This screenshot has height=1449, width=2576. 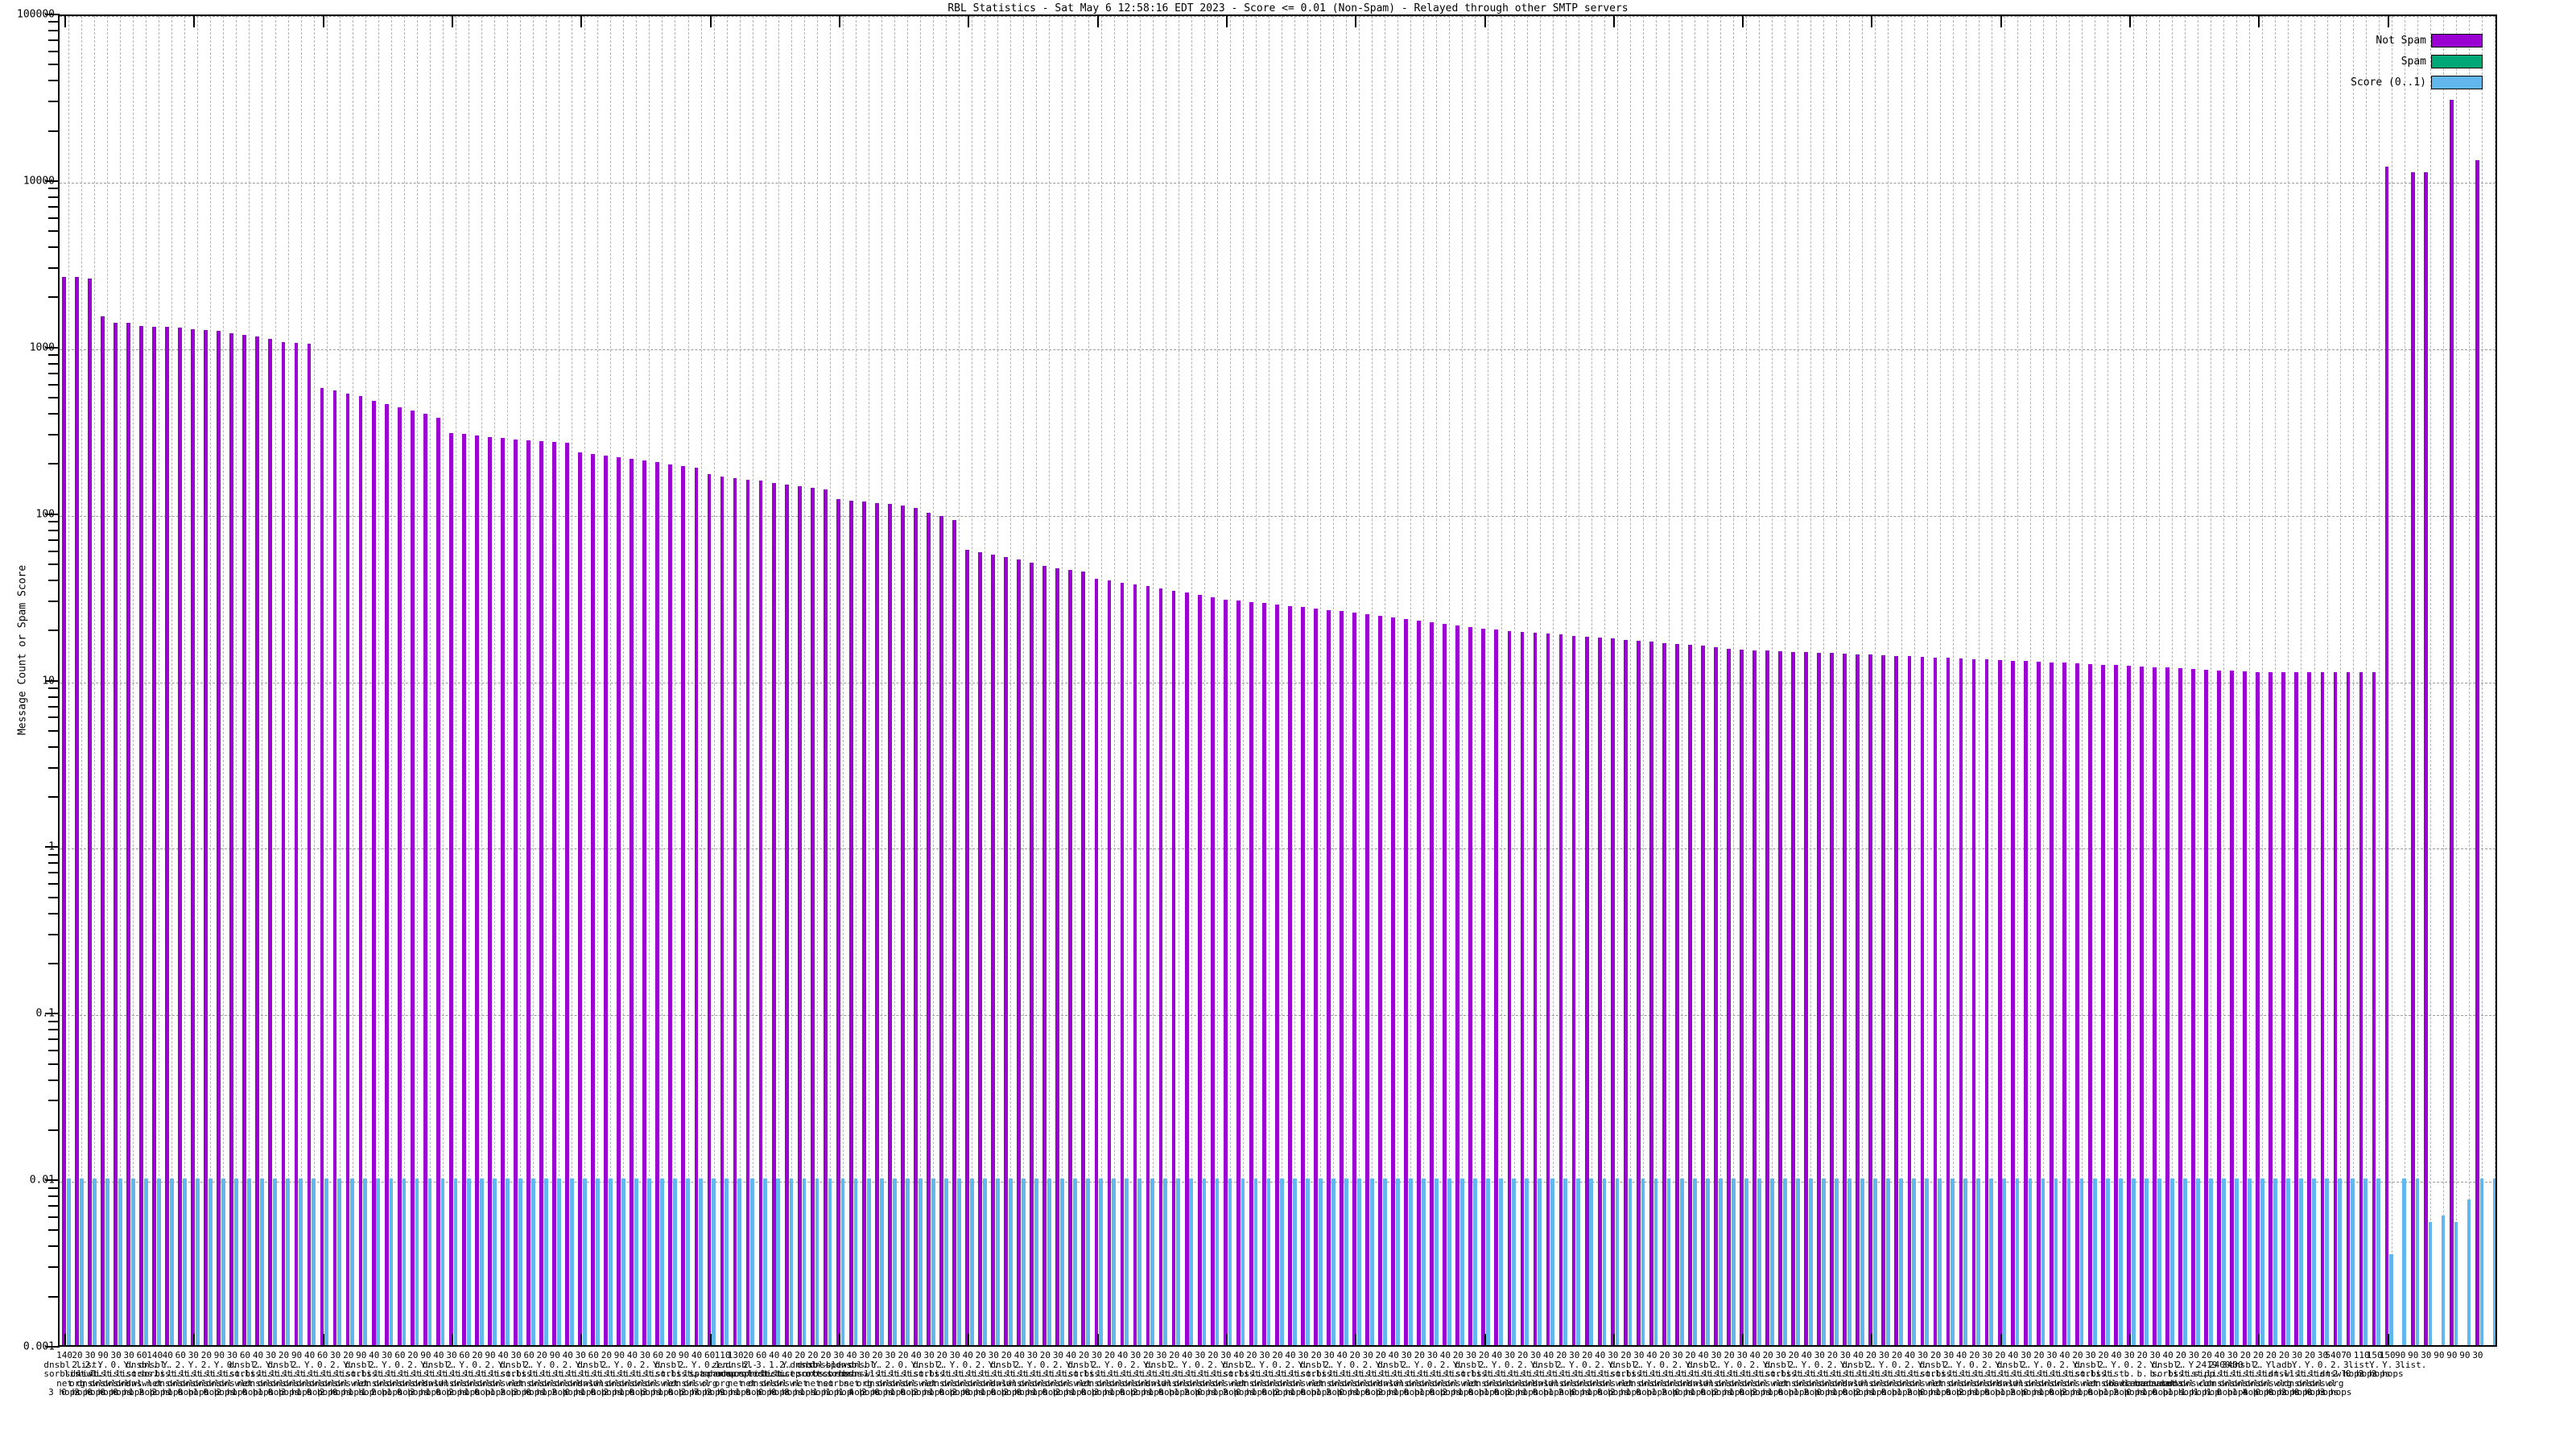 I want to click on x-axis-category-label: 30 2. list. dnswl 0 hops, so click(x=1715, y=1374).